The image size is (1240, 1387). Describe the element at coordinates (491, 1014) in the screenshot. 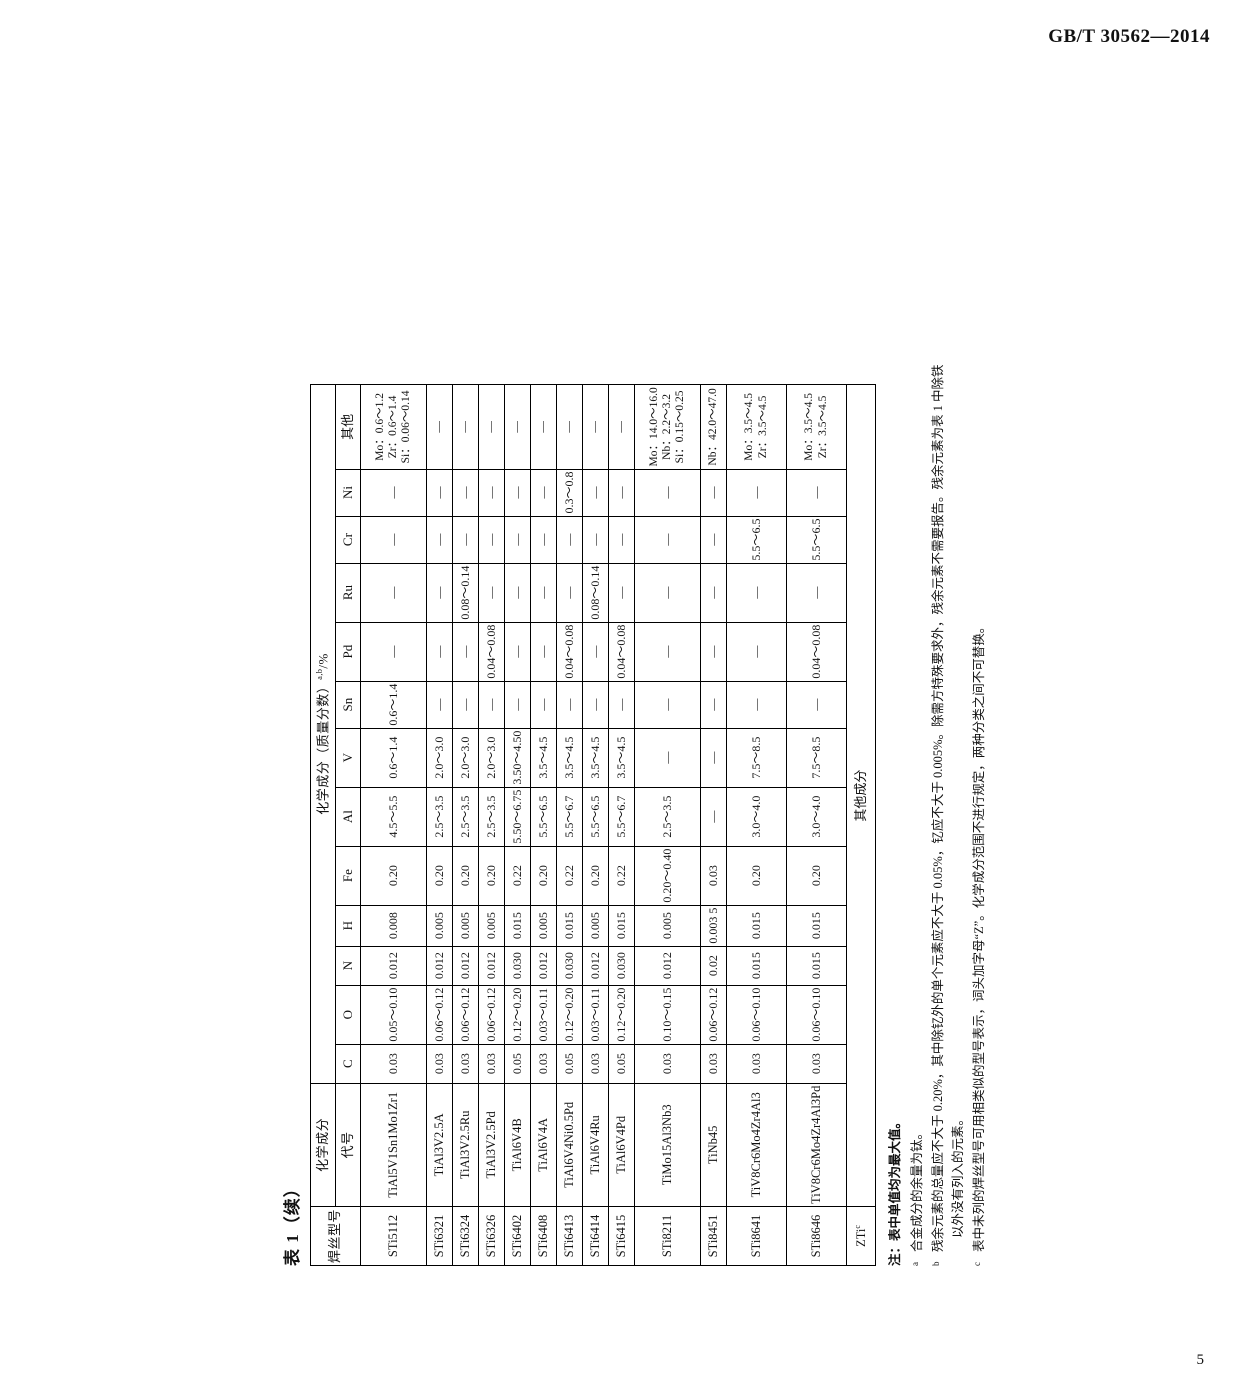

I see `cell-o: 0.06～0.12` at that location.